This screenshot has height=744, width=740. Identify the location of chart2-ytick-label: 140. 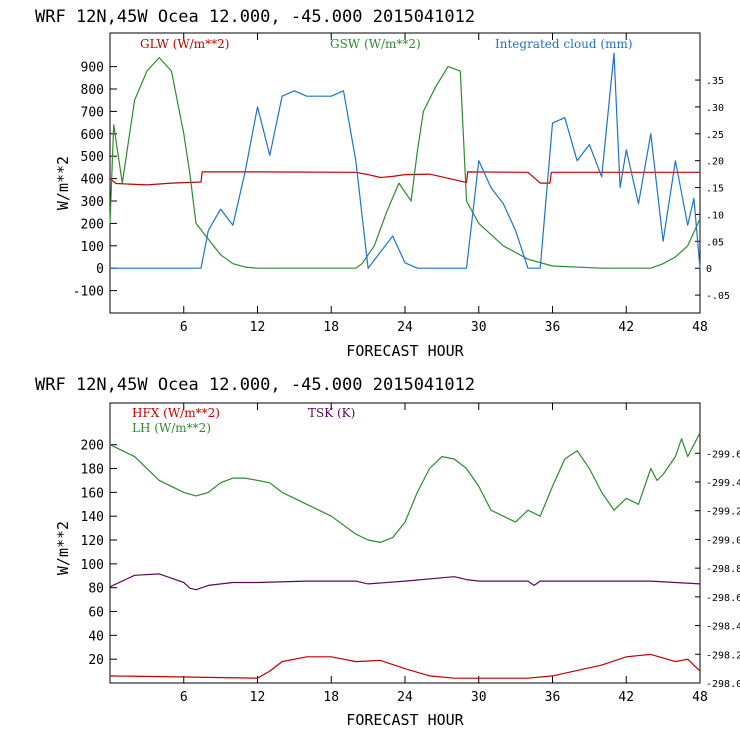
(92, 517).